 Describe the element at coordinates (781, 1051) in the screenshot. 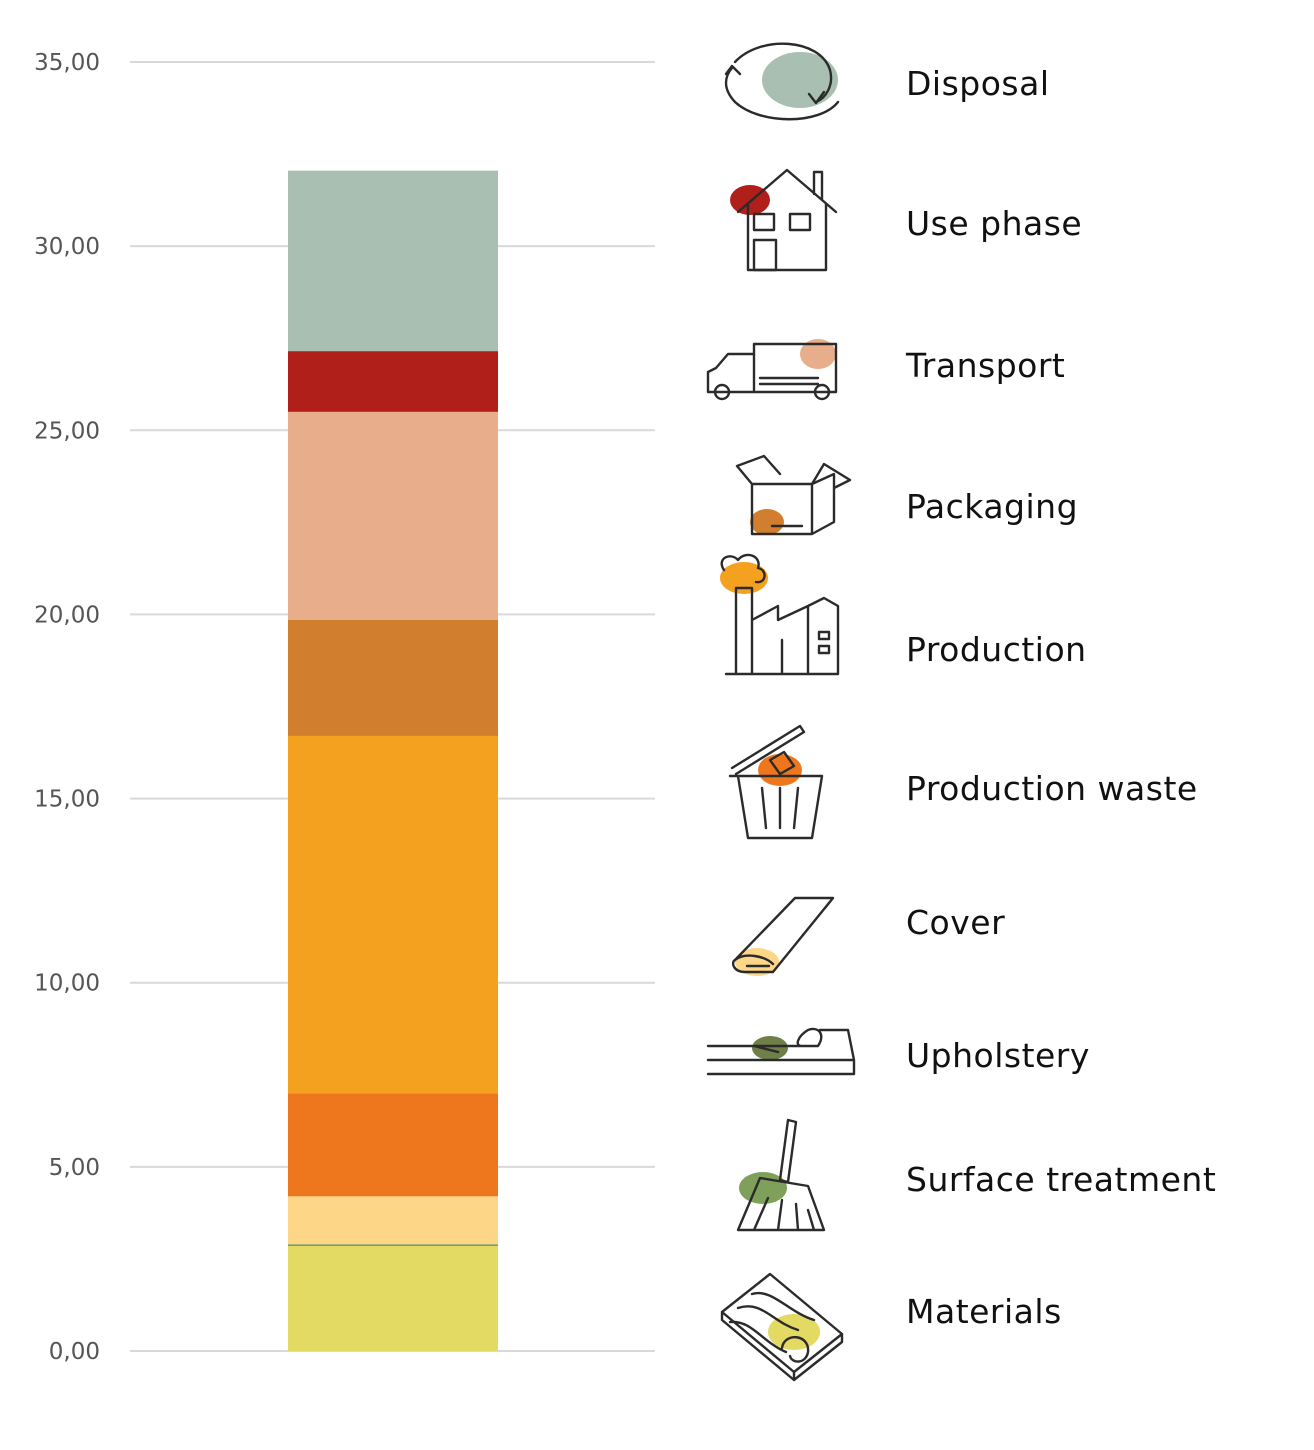

I see `upholstery-foam-icon` at that location.